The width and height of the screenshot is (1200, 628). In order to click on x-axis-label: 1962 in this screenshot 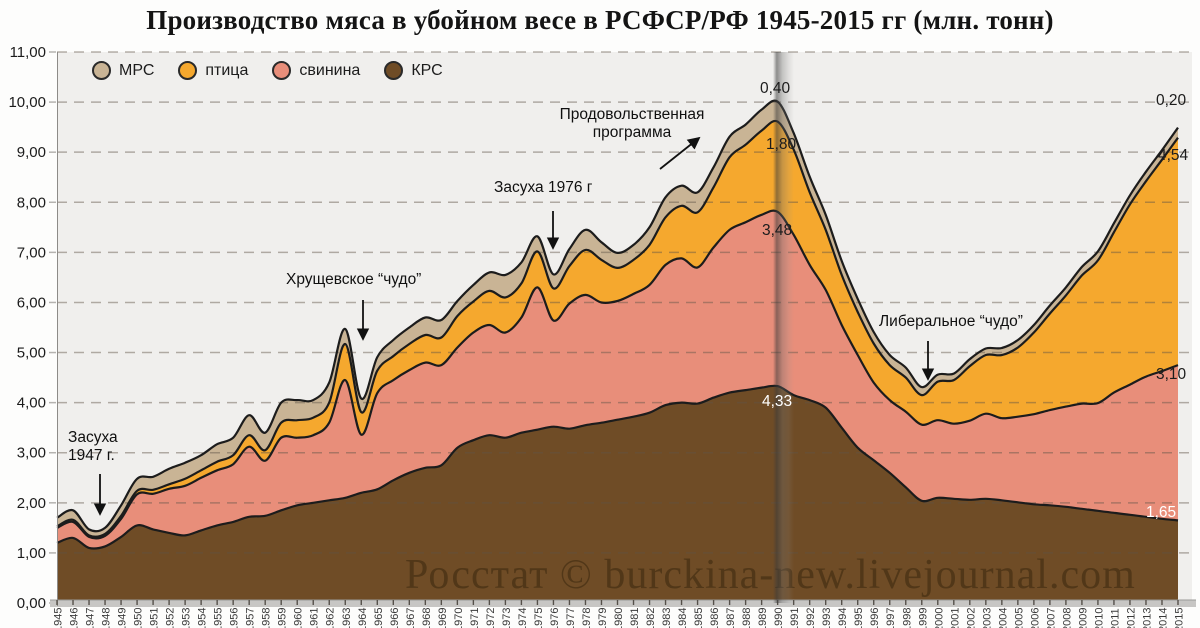, I will do `click(331, 618)`.